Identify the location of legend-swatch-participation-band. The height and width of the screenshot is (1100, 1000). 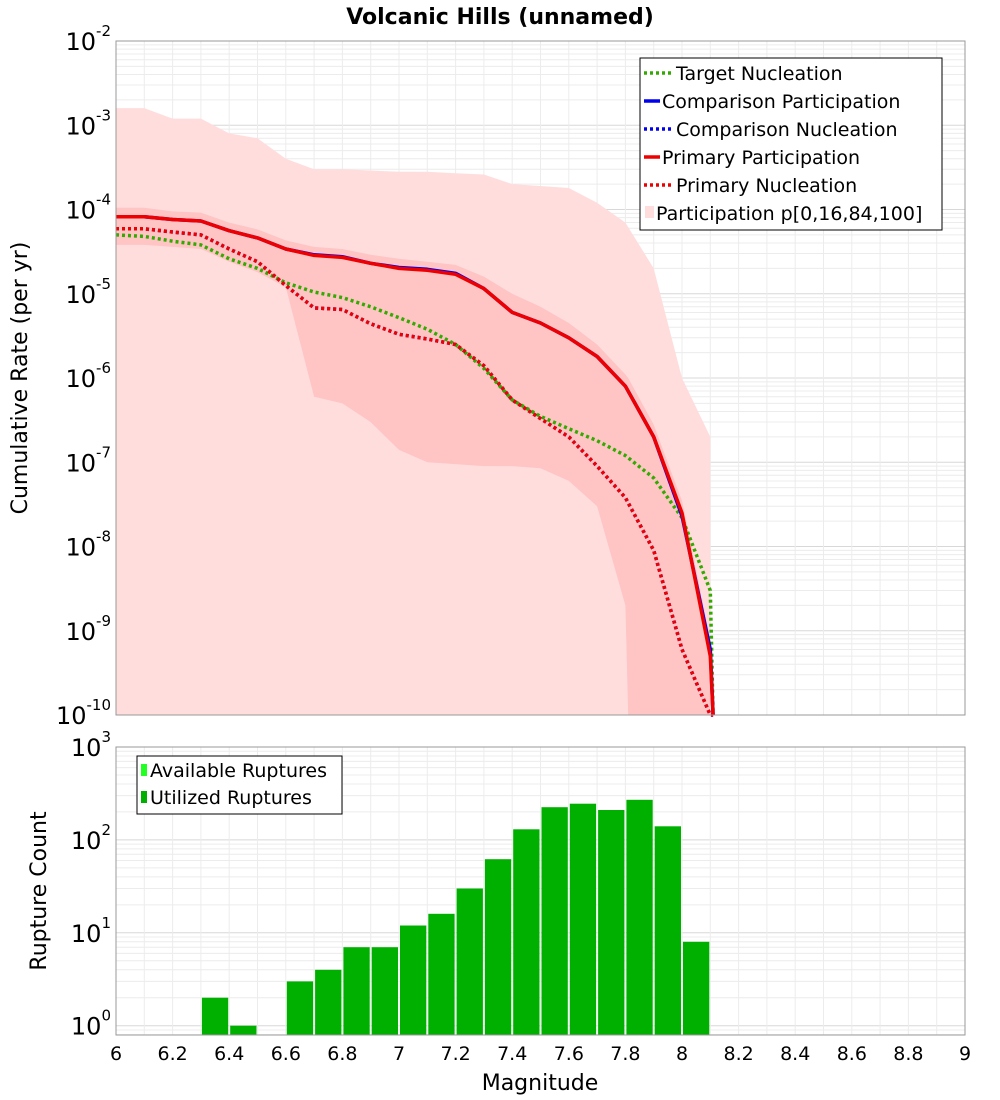
(649, 212).